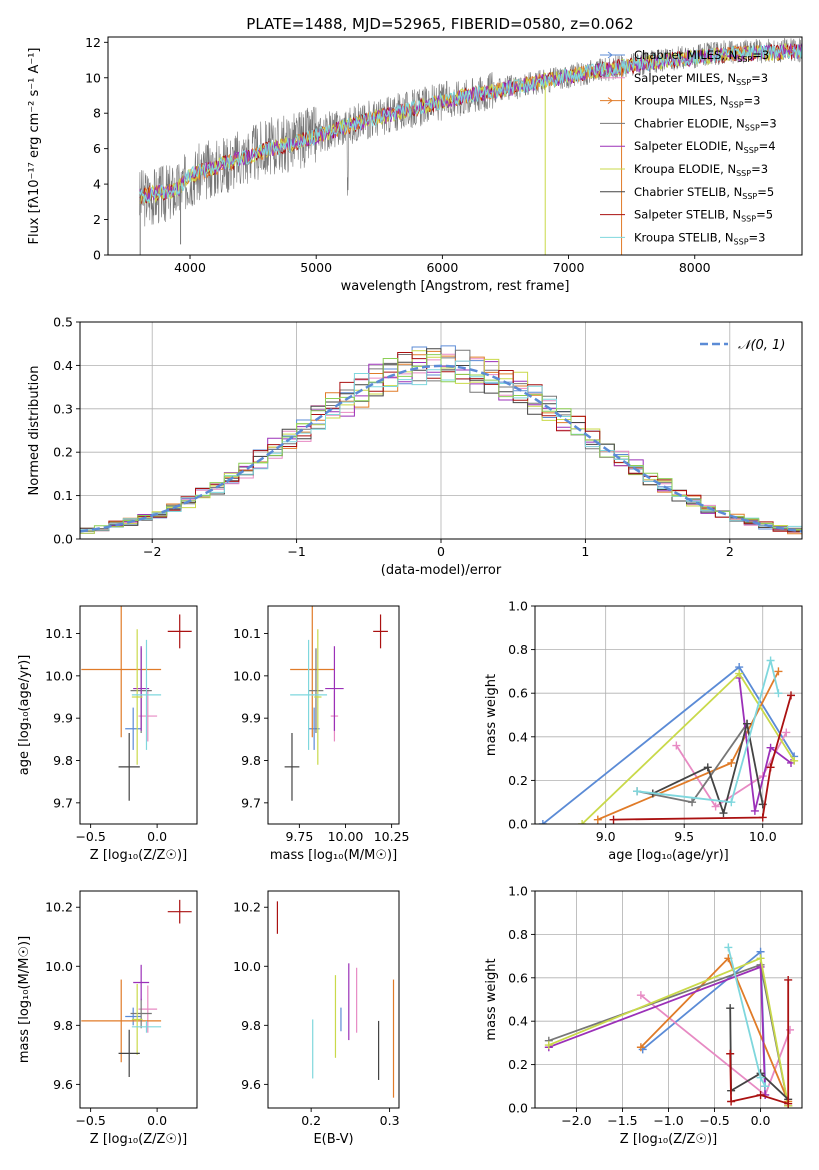  I want to click on weight-line, so click(759, 1054).